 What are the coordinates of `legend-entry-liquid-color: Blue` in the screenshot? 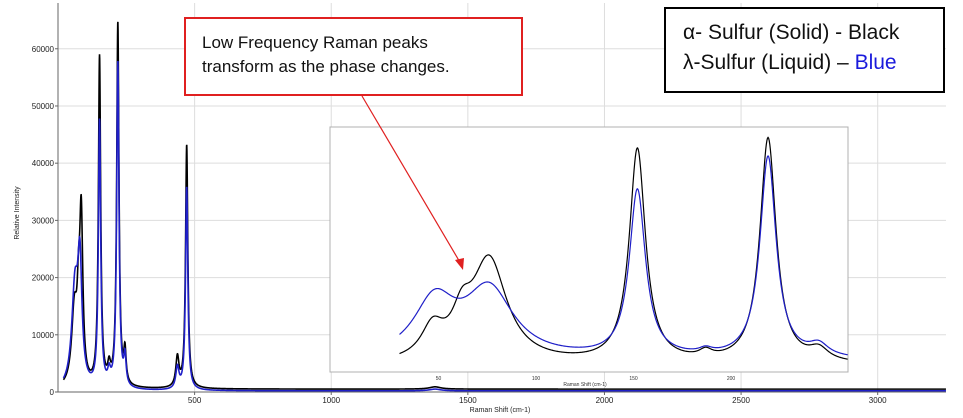 It's located at (875, 62).